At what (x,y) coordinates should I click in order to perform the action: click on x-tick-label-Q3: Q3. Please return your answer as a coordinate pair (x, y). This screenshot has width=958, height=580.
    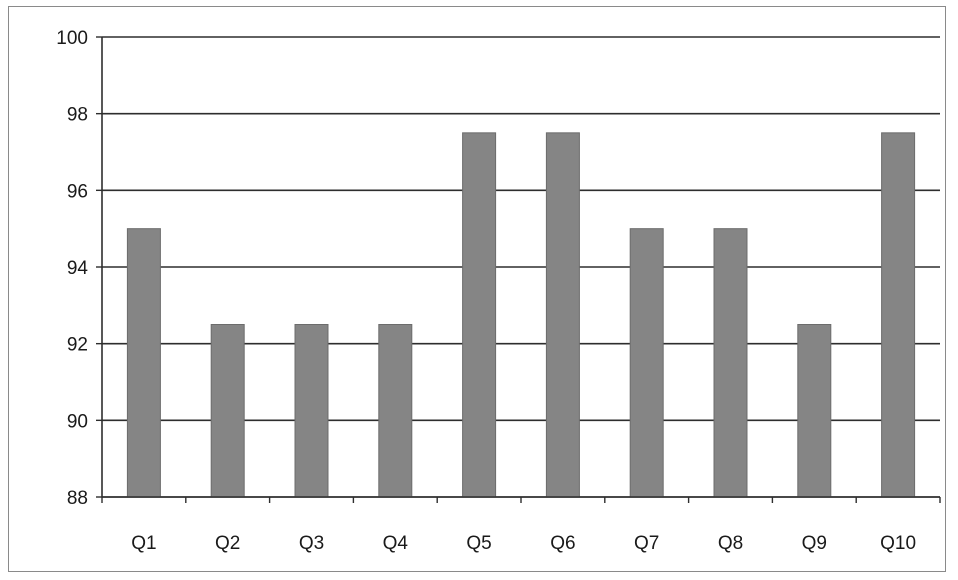
    Looking at the image, I should click on (311, 543).